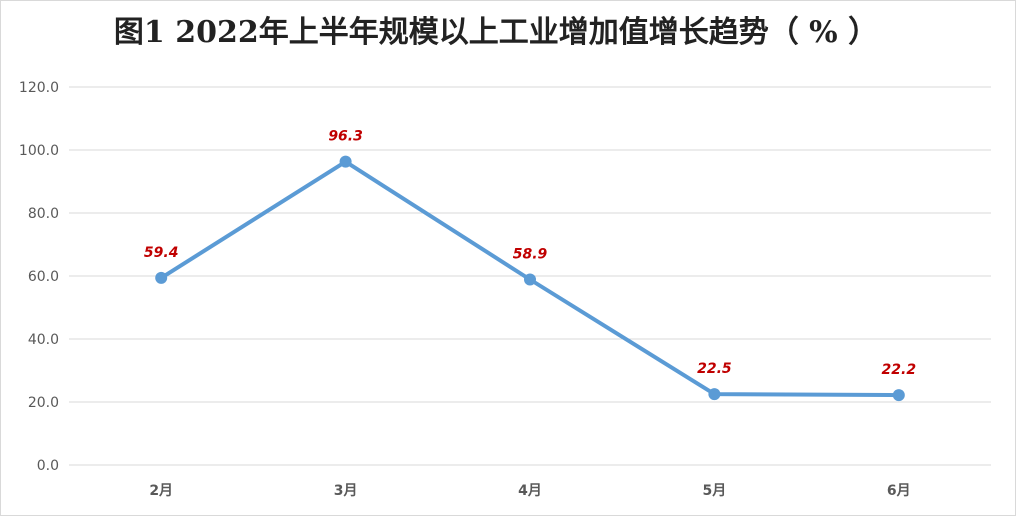  Describe the element at coordinates (48, 466) in the screenshot. I see `y-tick-label: 0.0` at that location.